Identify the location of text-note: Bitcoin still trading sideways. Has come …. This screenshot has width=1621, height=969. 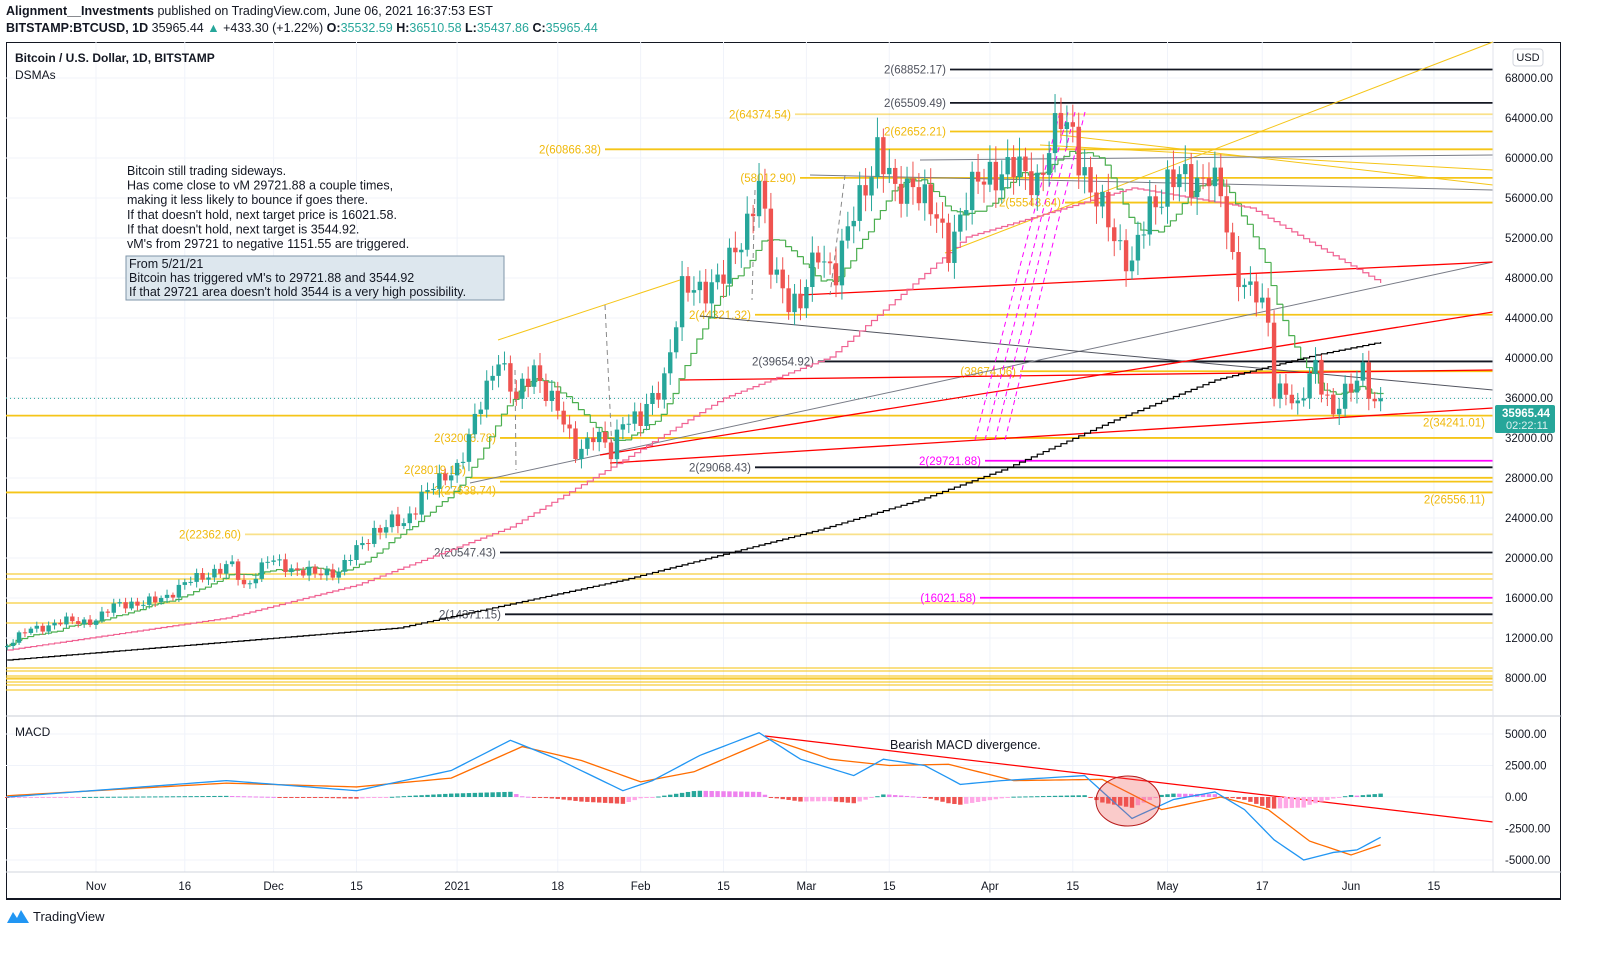
(268, 207).